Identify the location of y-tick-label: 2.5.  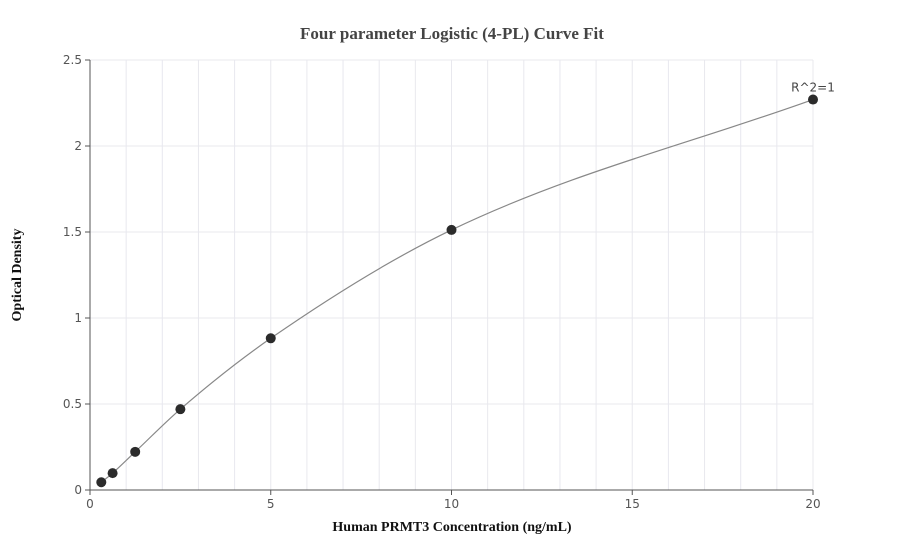
(72, 60).